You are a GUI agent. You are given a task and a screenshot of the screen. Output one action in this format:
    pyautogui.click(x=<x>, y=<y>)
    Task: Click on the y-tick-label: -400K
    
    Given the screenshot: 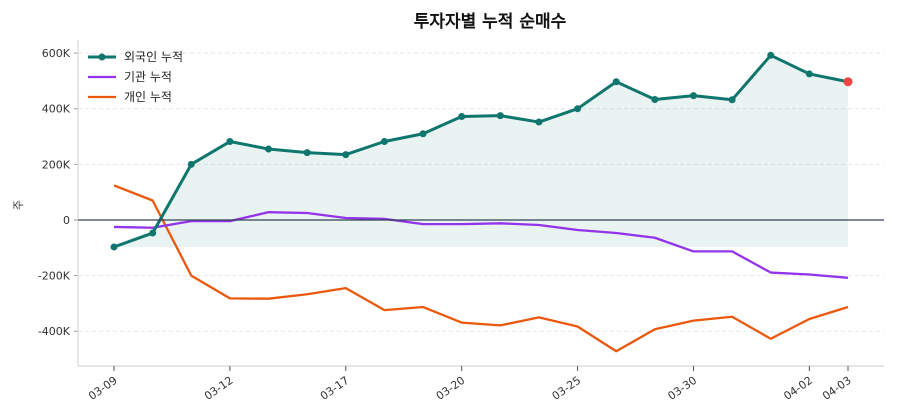 What is the action you would take?
    pyautogui.click(x=54, y=331)
    